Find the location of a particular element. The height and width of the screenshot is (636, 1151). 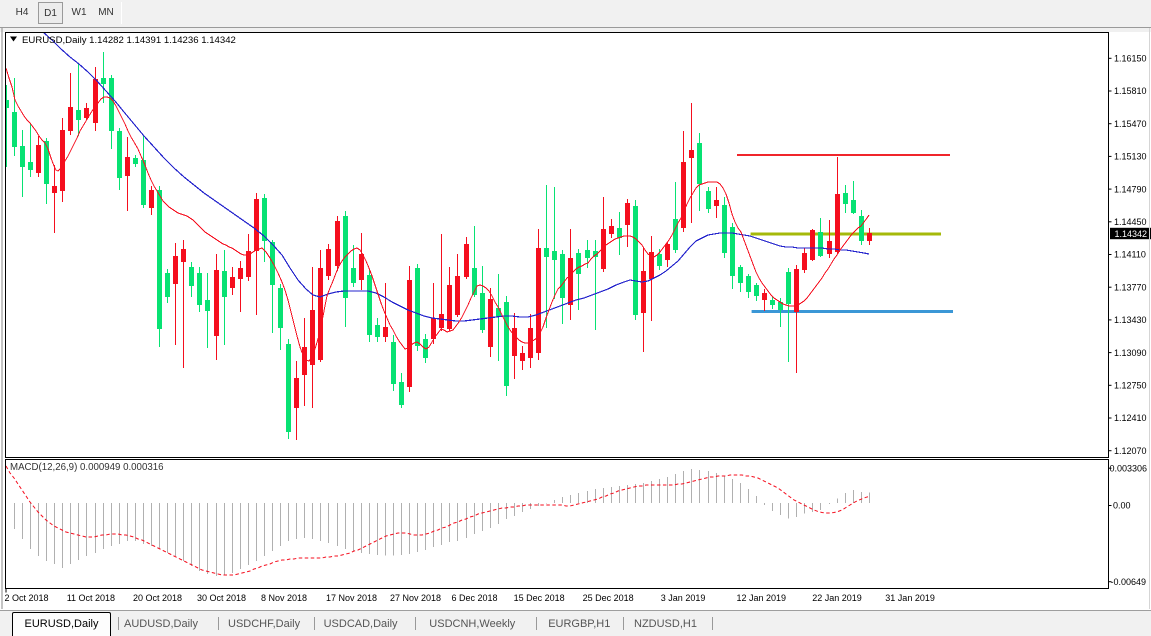

svg-text: 1.15130 is located at coordinates (1130, 157).